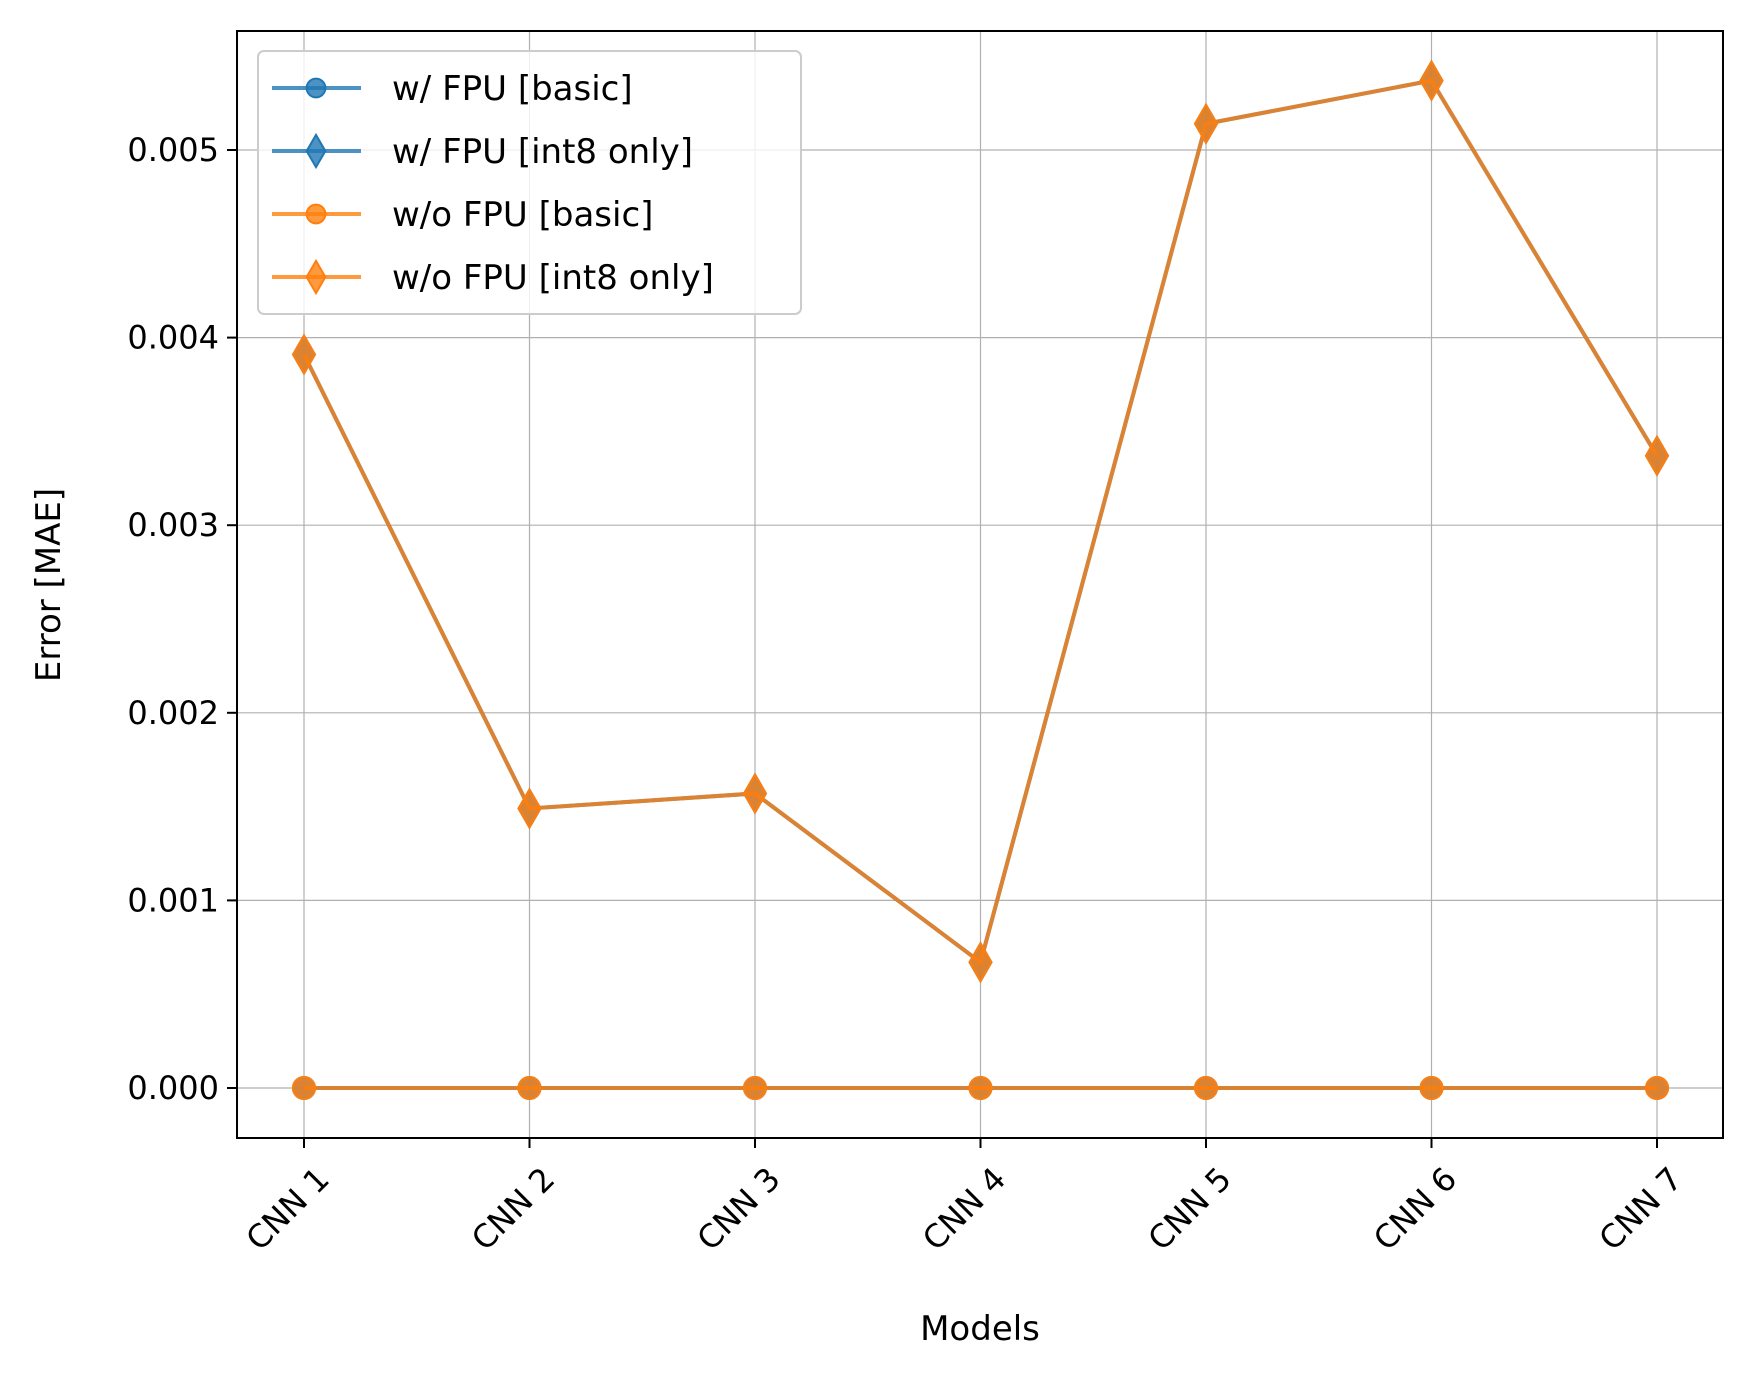 The image size is (1755, 1383). What do you see at coordinates (1415, 1209) in the screenshot?
I see `x-tick-label: CNN 6` at bounding box center [1415, 1209].